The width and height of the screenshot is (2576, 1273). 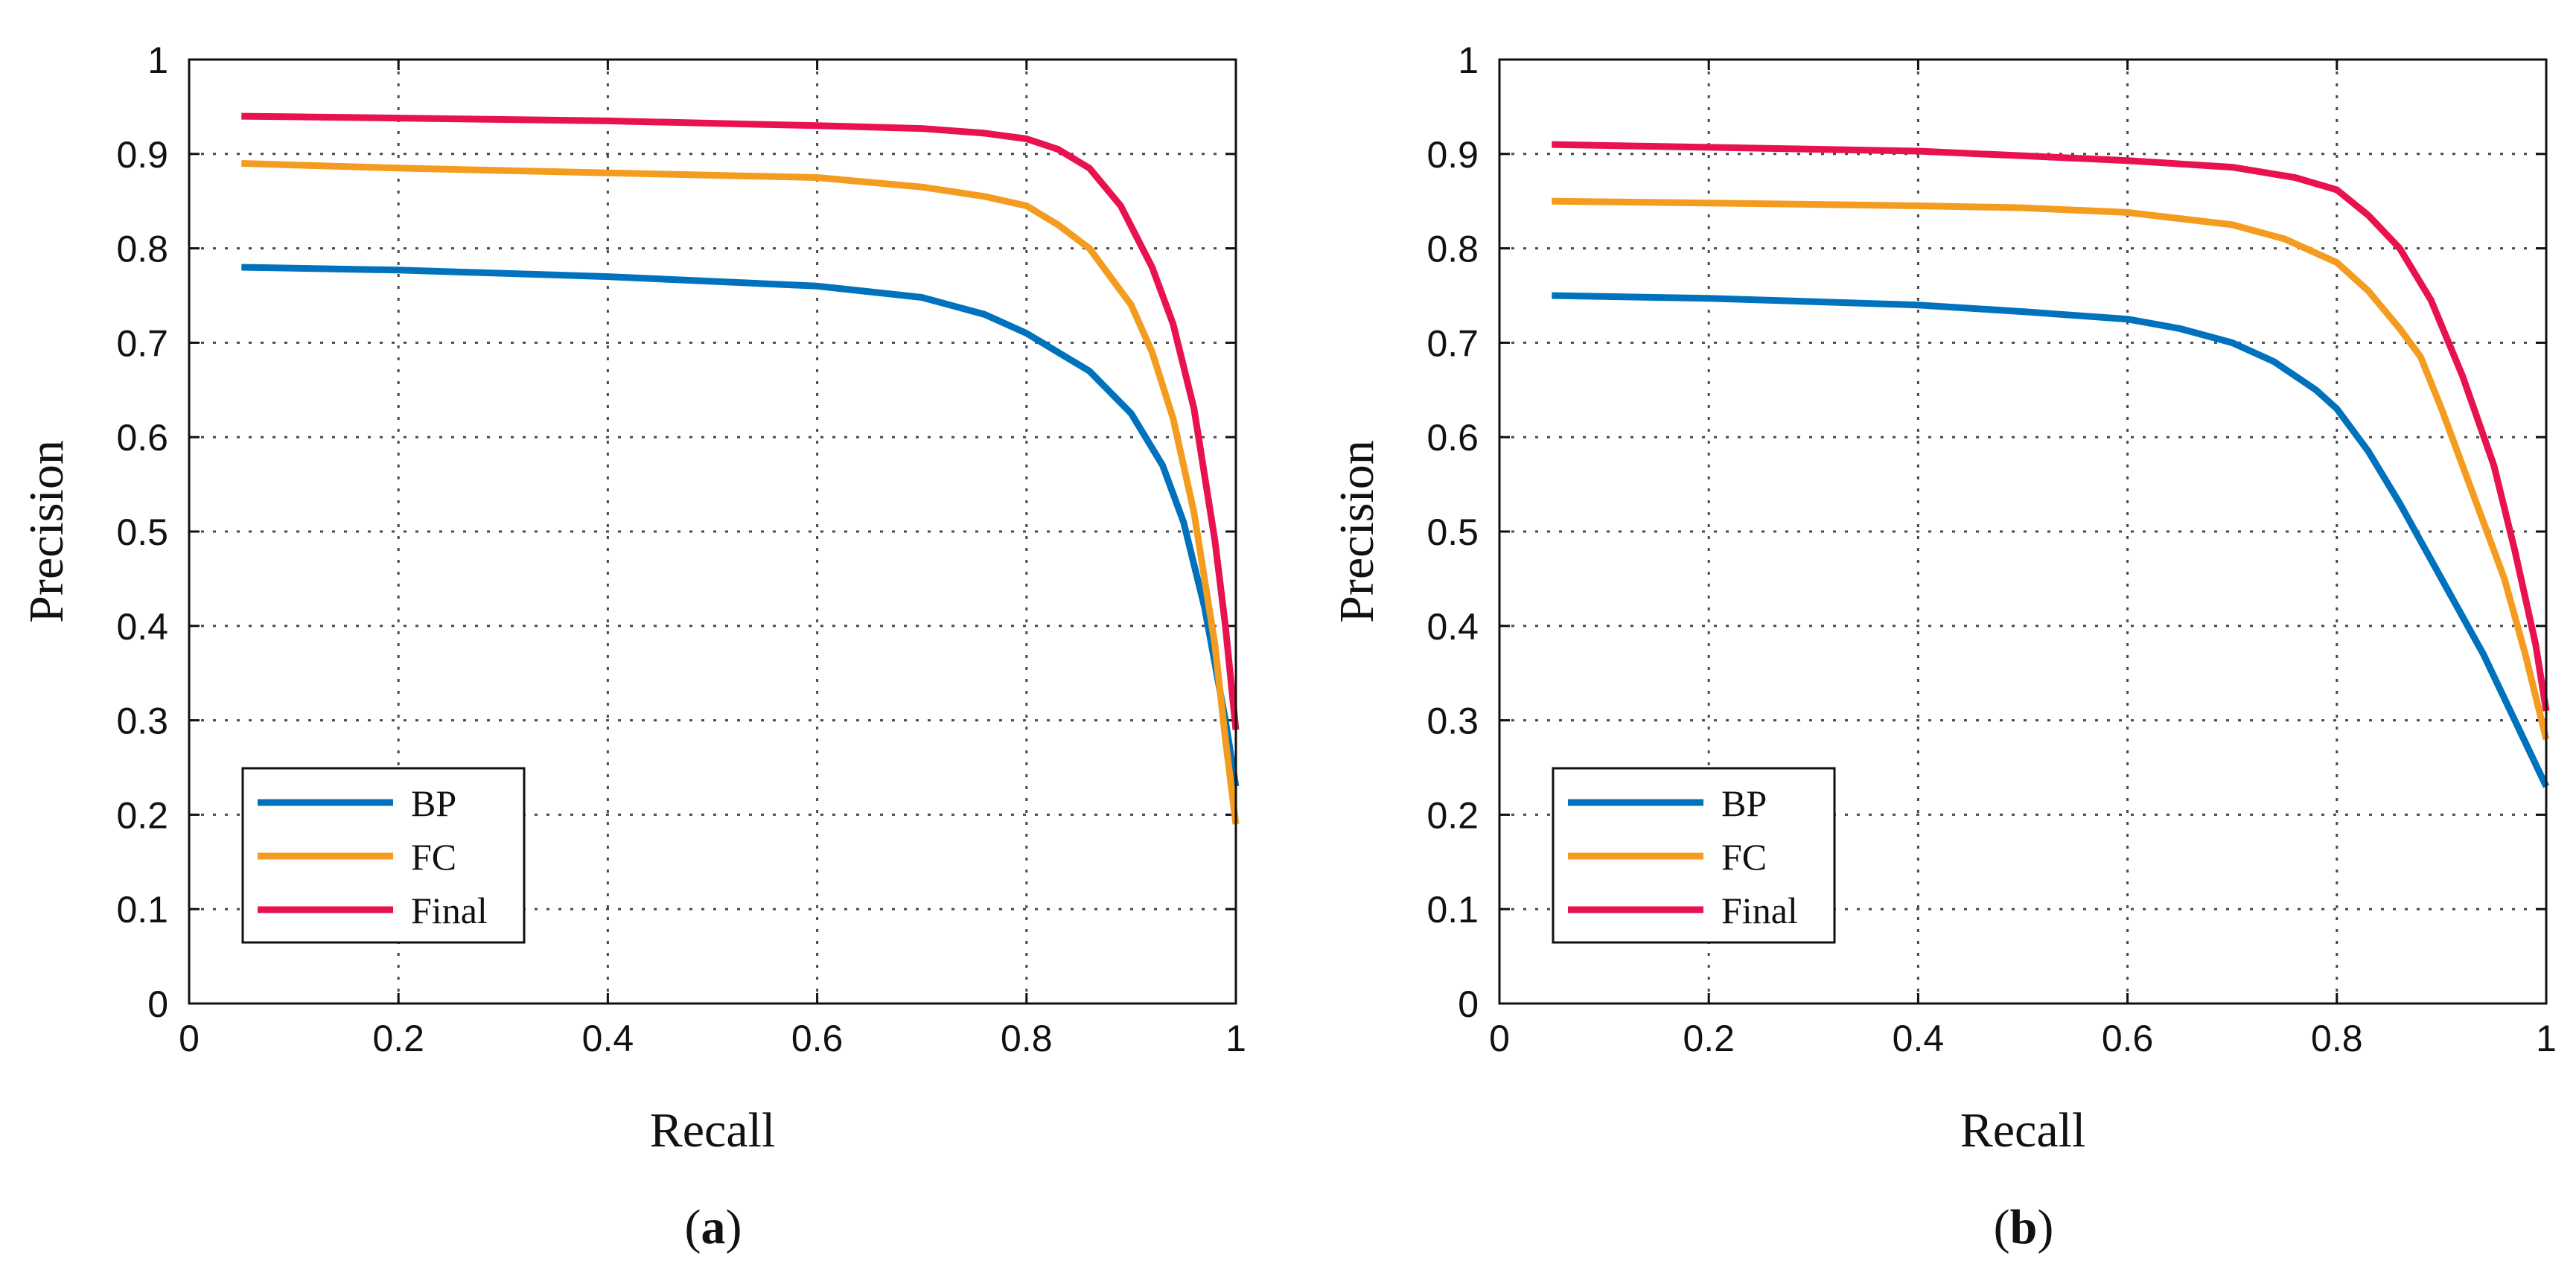 I want to click on caption-b: (b), so click(x=2024, y=1227).